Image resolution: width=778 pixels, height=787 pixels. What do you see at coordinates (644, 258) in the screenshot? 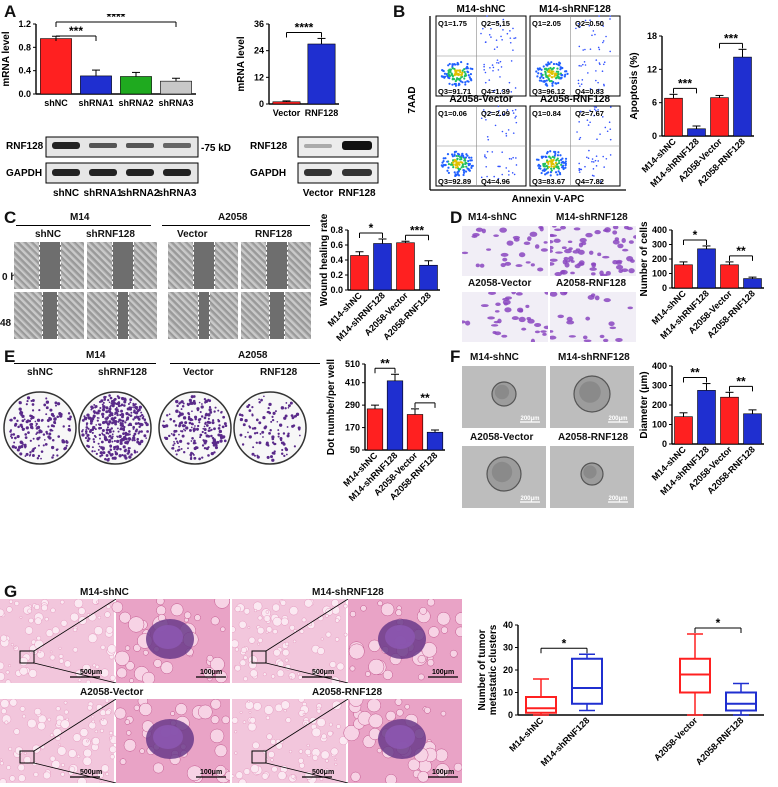
I see `y-axis-label: Number of cells` at bounding box center [644, 258].